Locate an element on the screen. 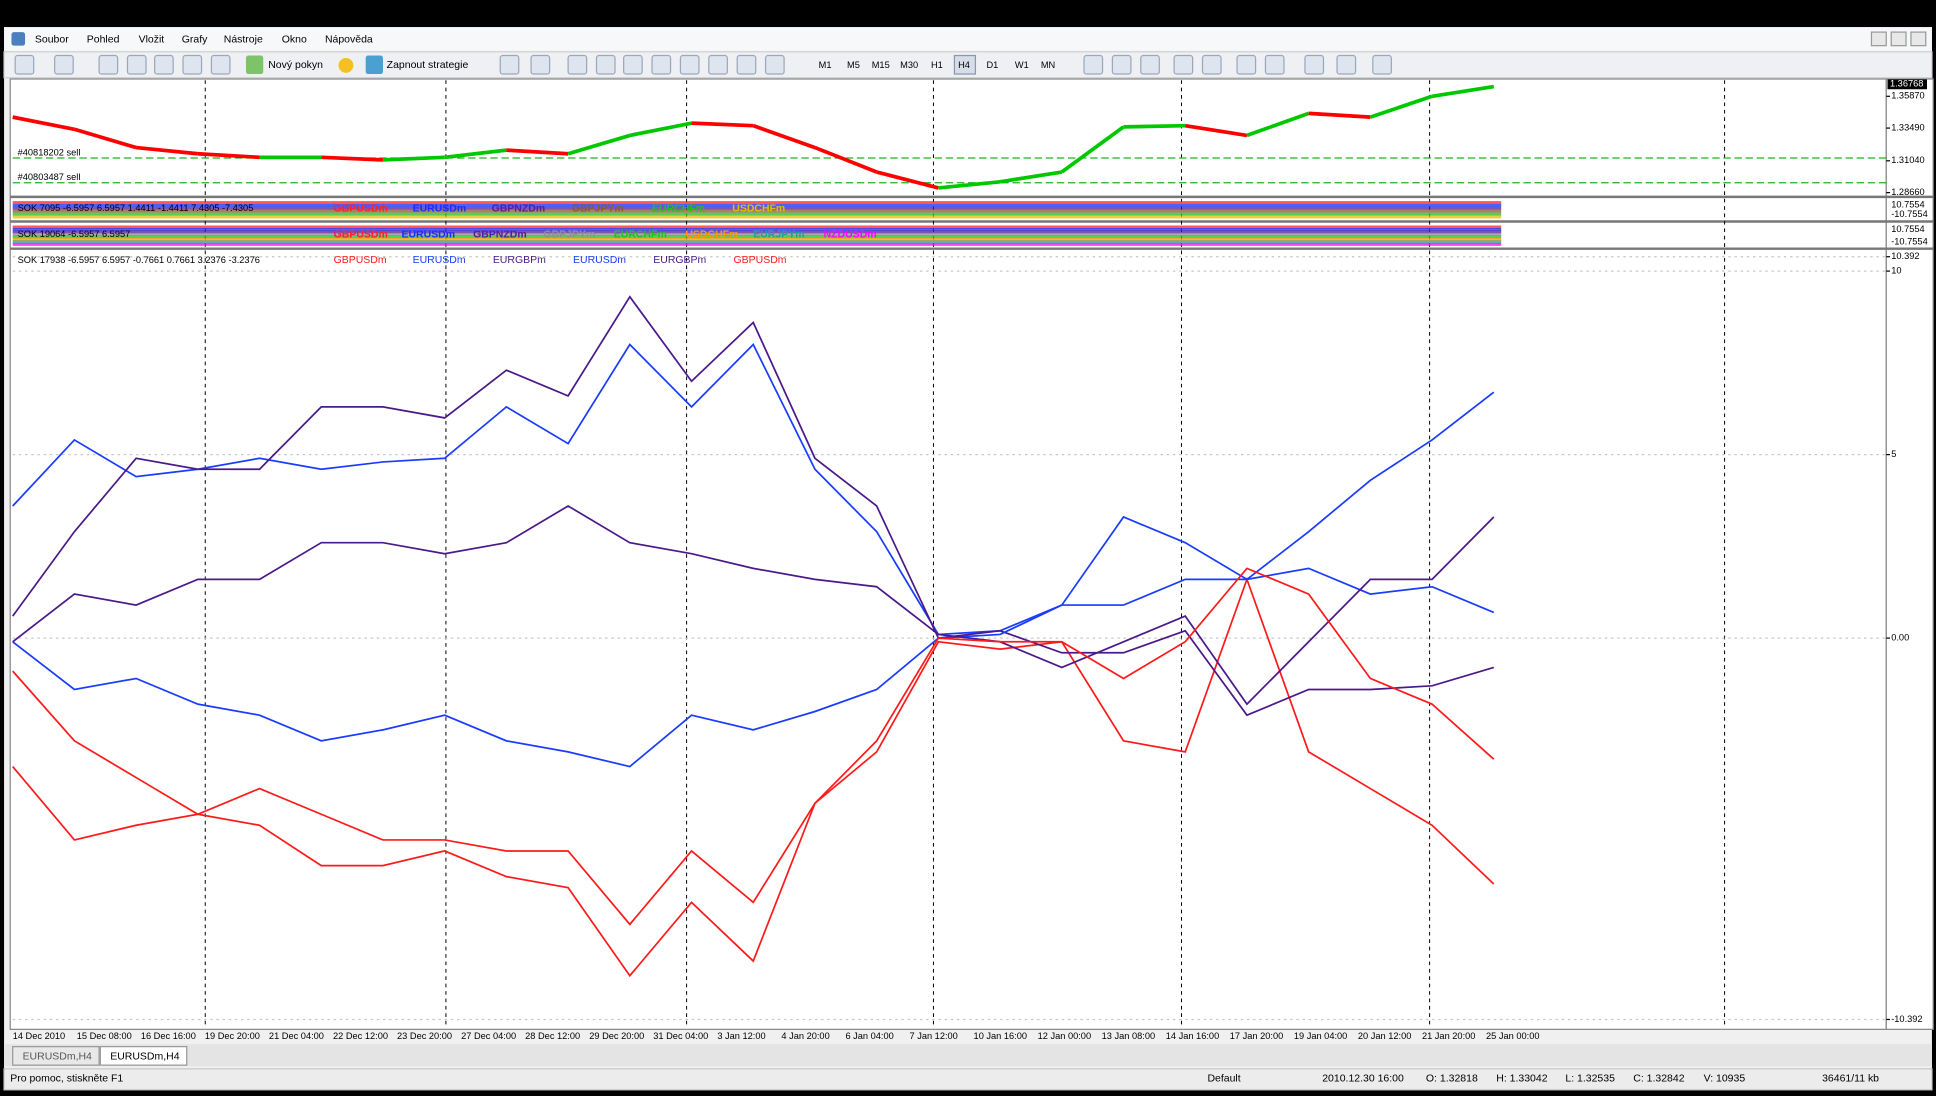 The width and height of the screenshot is (1936, 1096). minimize-button is located at coordinates (1878, 39).